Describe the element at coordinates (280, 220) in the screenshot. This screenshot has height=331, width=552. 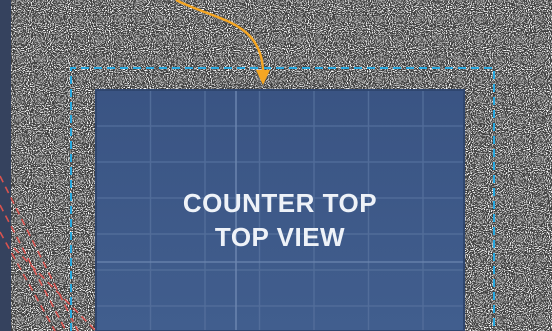
I see `panel-title: COUNTER TOP TOP VIEW` at that location.